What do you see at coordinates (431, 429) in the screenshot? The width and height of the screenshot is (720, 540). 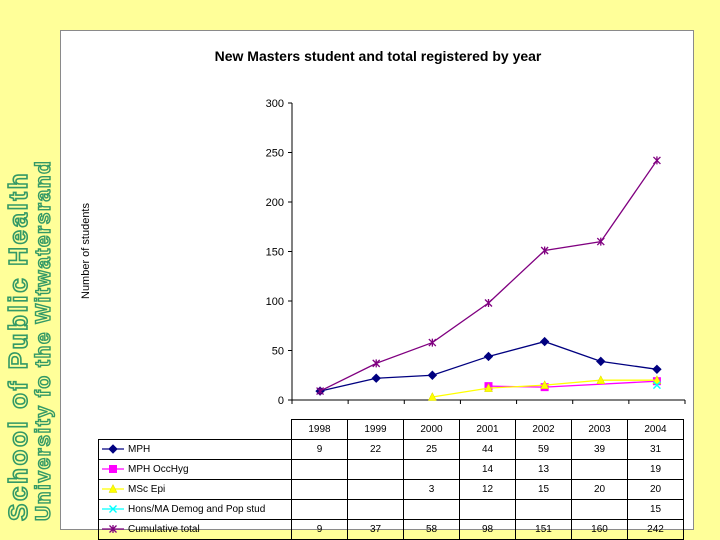 I see `category-label: 2000` at bounding box center [431, 429].